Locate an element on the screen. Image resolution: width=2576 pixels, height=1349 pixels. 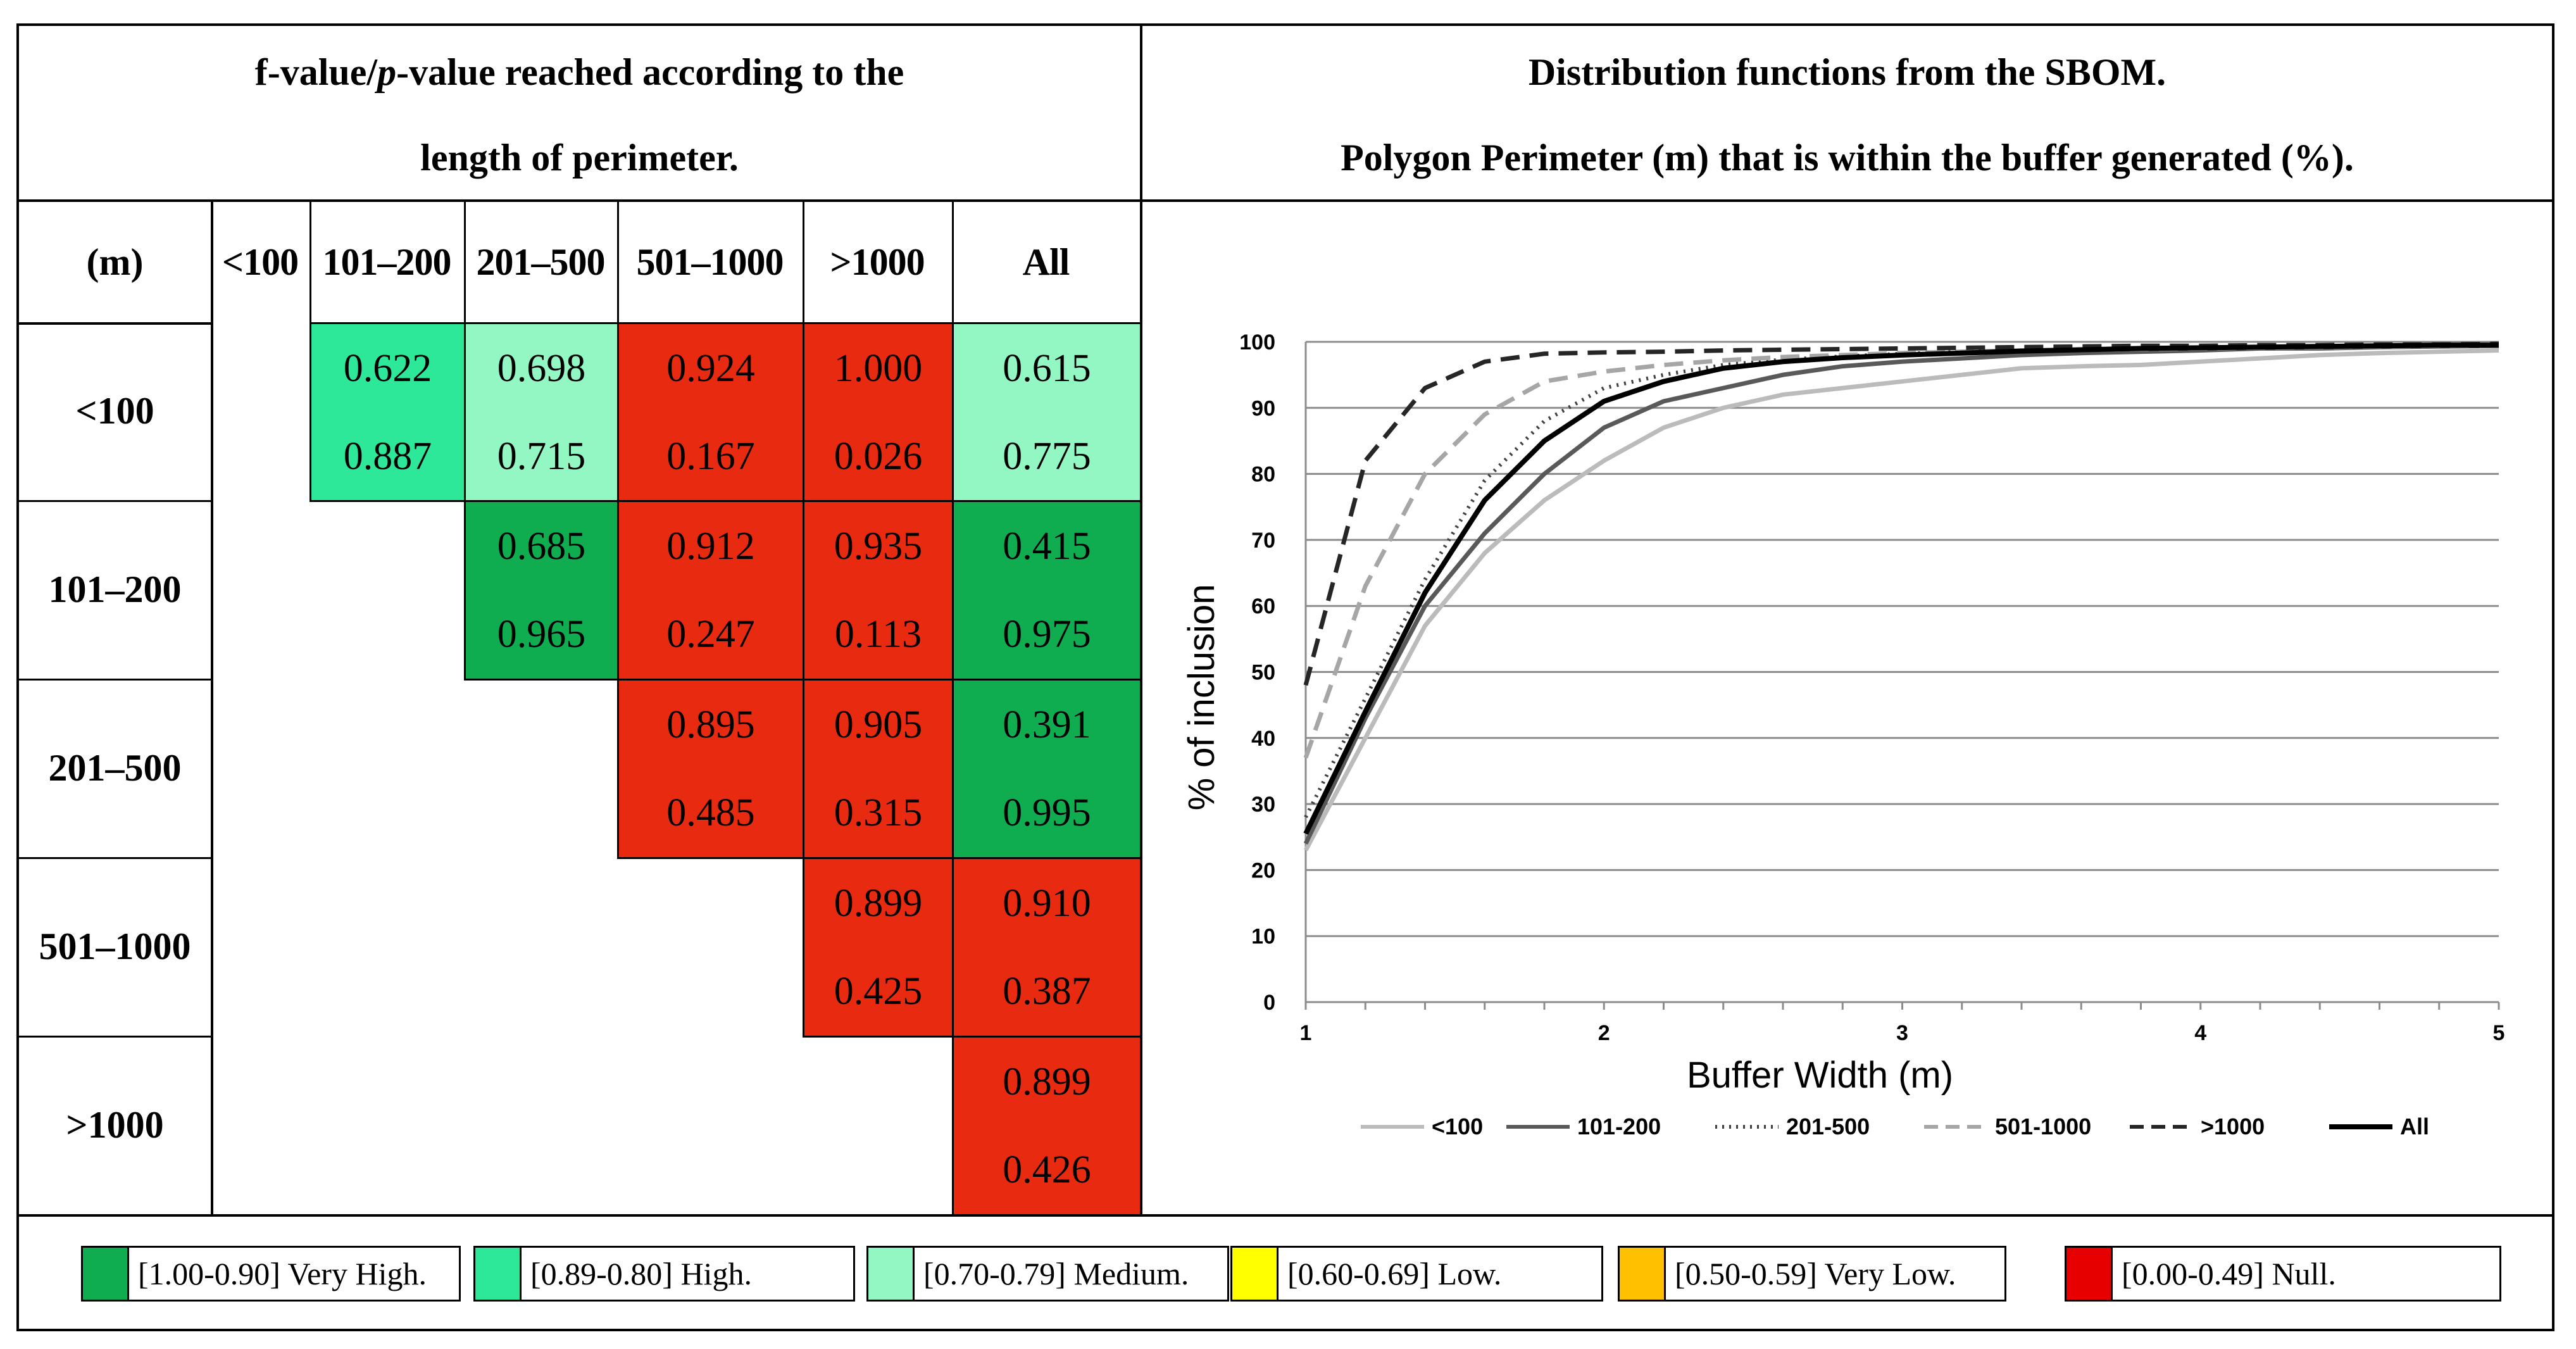
f-value: 0.912 is located at coordinates (710, 546).